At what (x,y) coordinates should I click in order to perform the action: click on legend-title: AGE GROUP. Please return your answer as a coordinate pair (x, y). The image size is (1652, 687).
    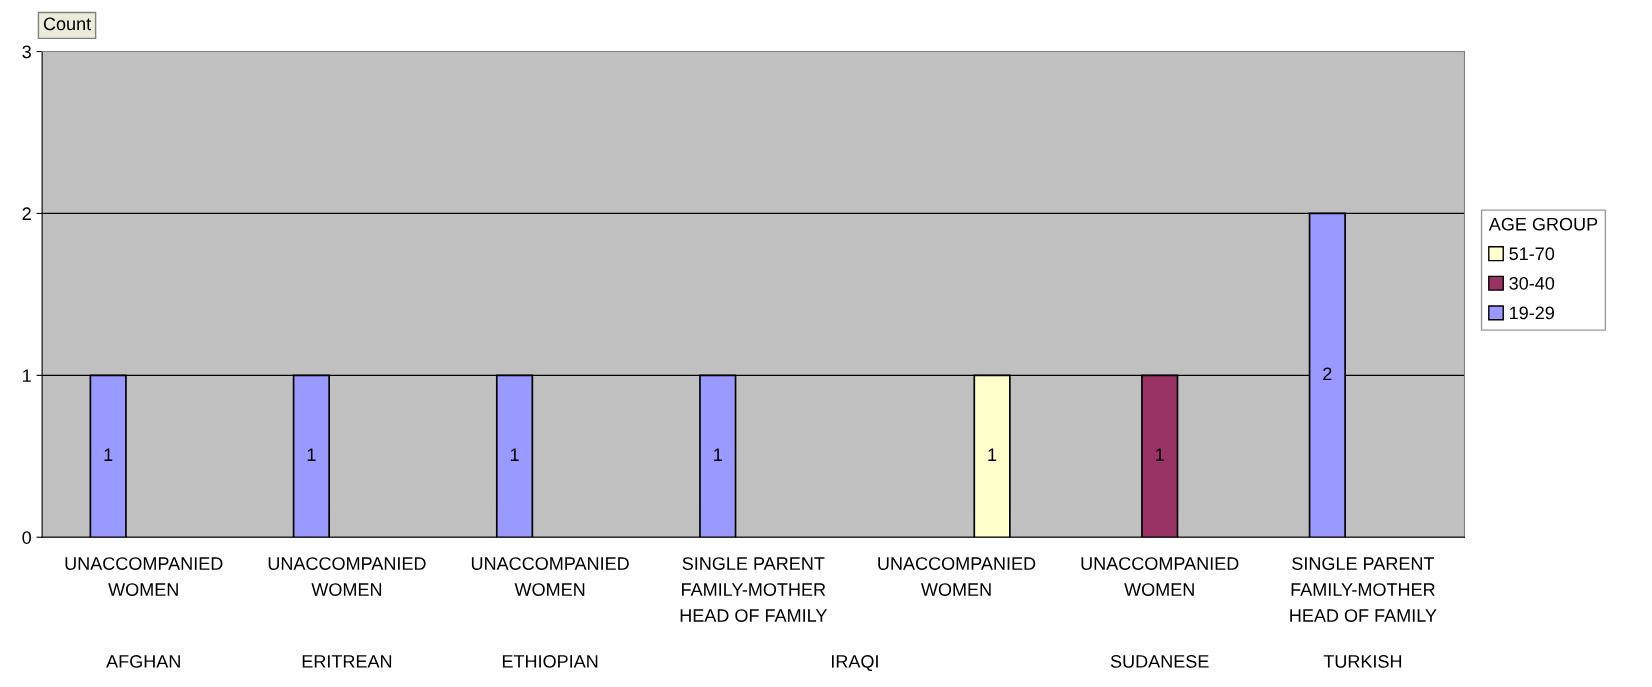
    Looking at the image, I should click on (1543, 224).